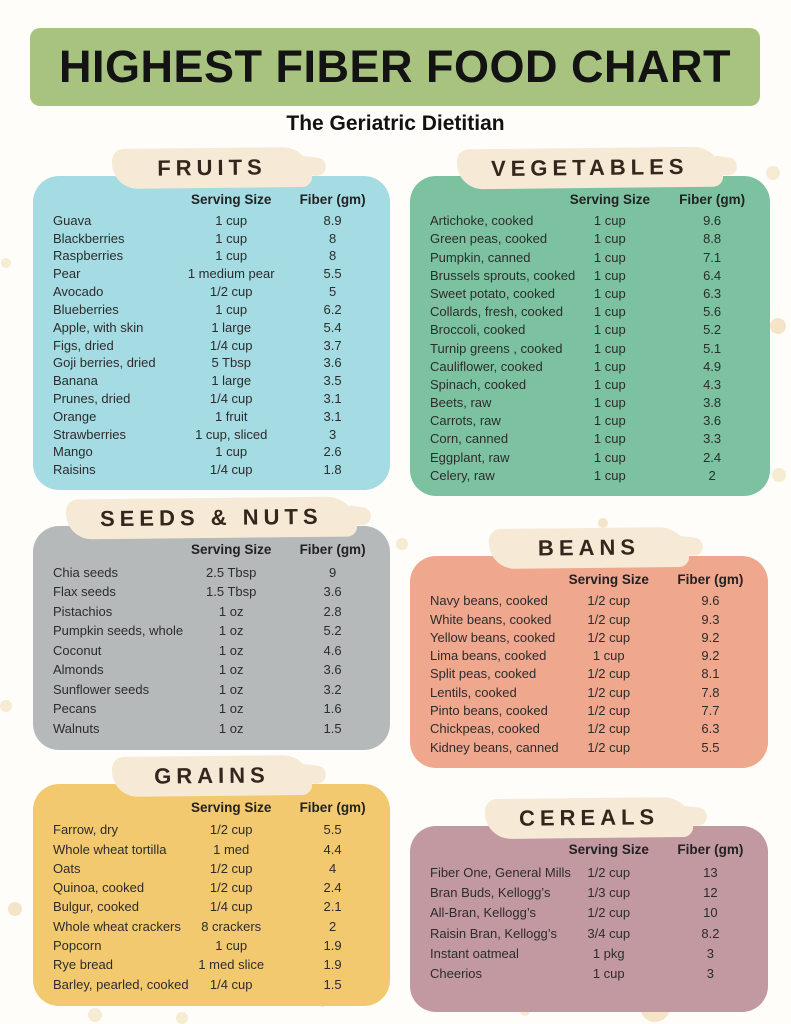 This screenshot has height=1024, width=791. What do you see at coordinates (216, 381) in the screenshot?
I see `table-row: Banana 1 large 3.5` at bounding box center [216, 381].